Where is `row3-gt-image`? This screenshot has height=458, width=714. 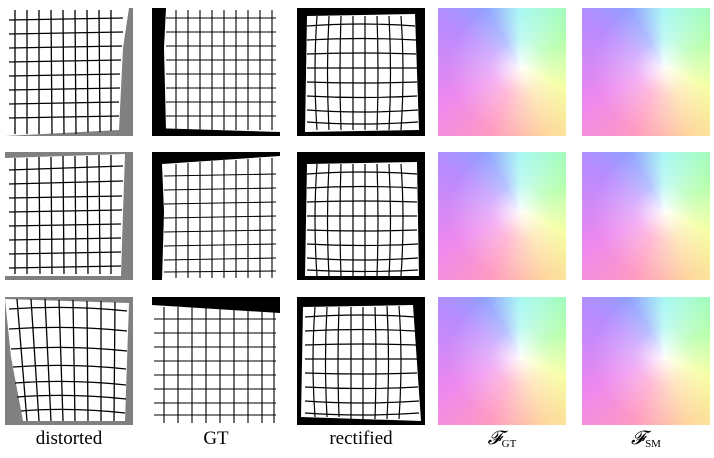 row3-gt-image is located at coordinates (216, 361).